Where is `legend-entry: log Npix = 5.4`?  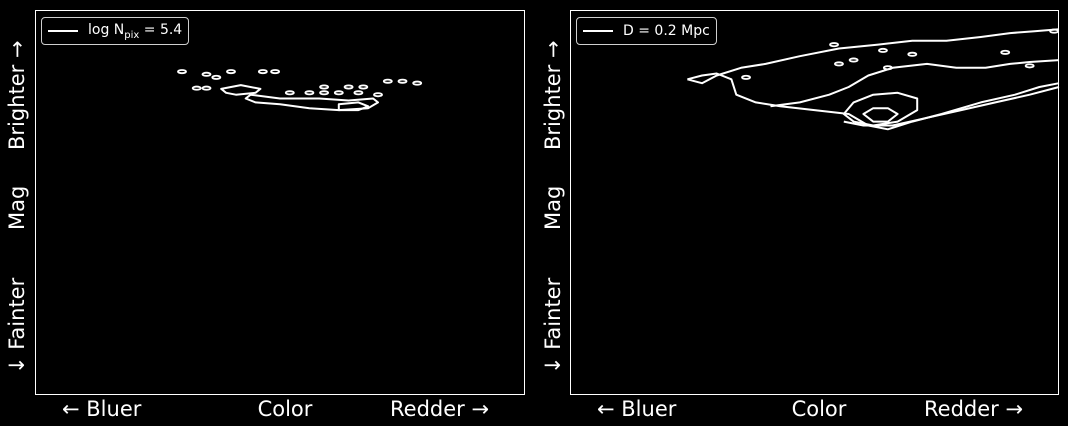
legend-entry: log Npix = 5.4 is located at coordinates (135, 31).